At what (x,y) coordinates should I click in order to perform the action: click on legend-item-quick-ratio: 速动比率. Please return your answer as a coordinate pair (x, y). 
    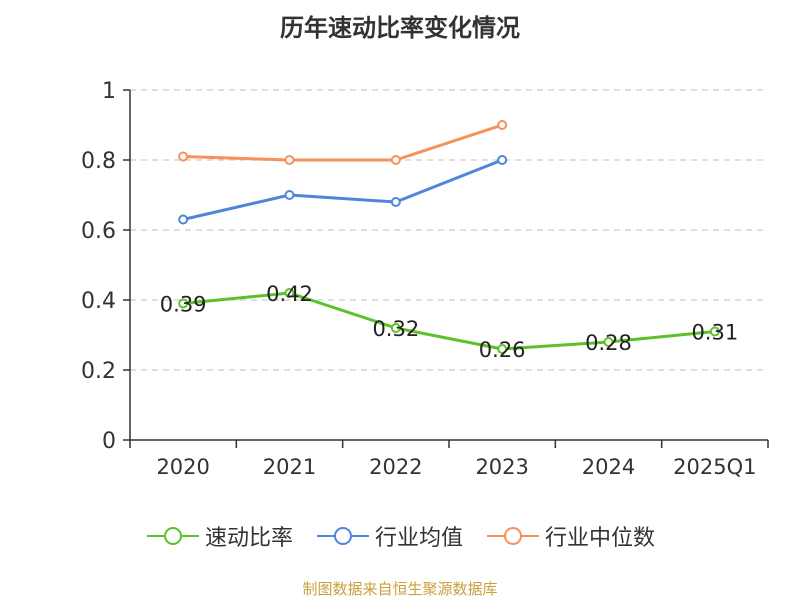
    Looking at the image, I should click on (219, 536).